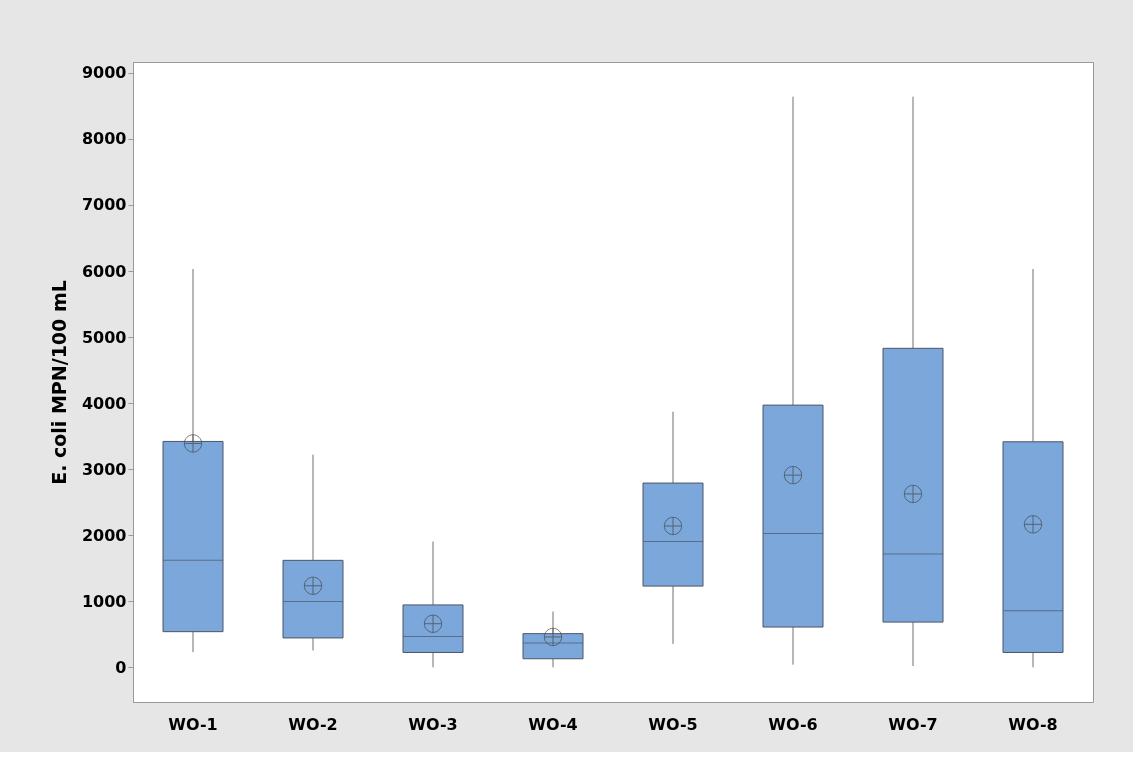 This screenshot has width=1145, height=767. What do you see at coordinates (58, 382) in the screenshot?
I see `y-axis-title: E. coli MPN/100 mL` at bounding box center [58, 382].